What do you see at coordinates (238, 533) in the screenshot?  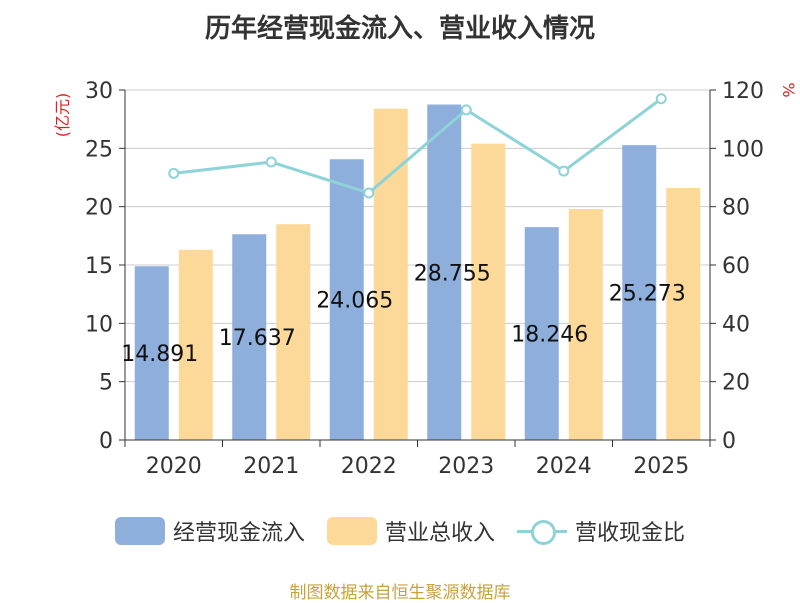 I see `legend-label-cash-inflow: 经营现金流入` at bounding box center [238, 533].